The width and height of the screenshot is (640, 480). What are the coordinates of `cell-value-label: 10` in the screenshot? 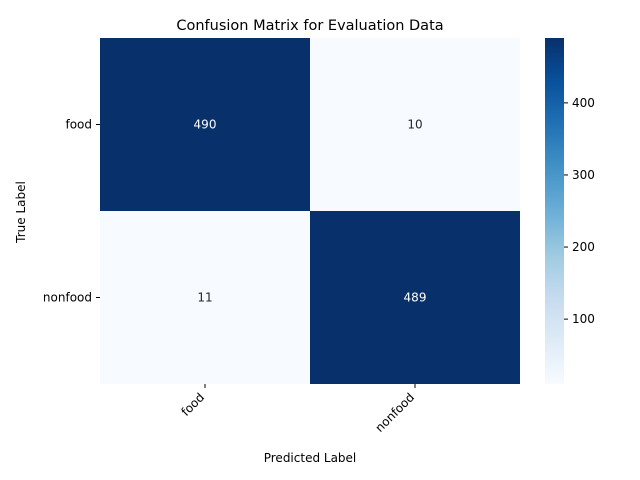 It's located at (414, 125).